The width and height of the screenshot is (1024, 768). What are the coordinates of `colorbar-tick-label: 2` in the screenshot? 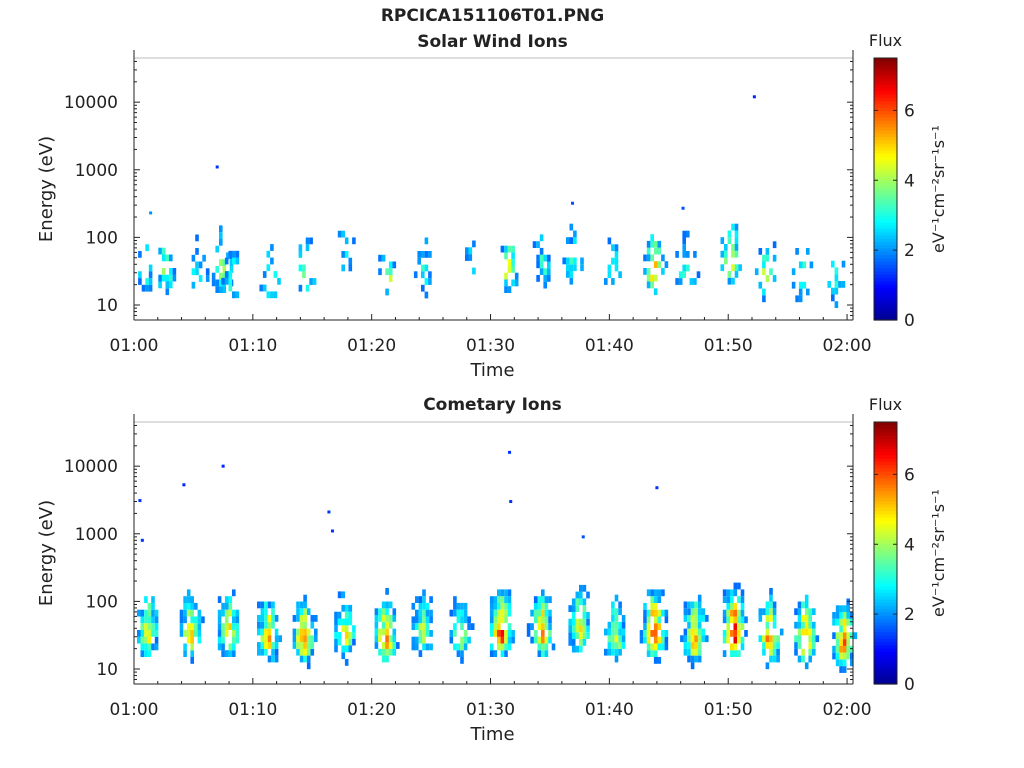 It's located at (909, 615).